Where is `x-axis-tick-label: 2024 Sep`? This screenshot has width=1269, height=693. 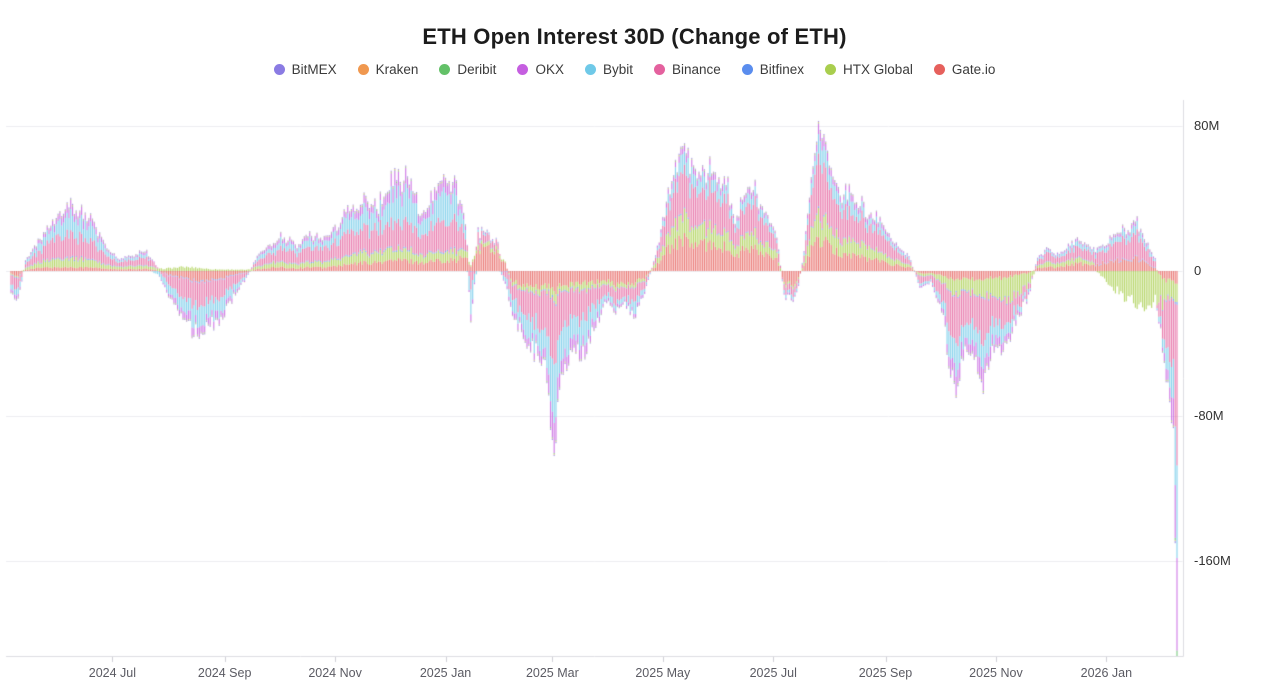
x-axis-tick-label: 2024 Sep is located at coordinates (224, 673).